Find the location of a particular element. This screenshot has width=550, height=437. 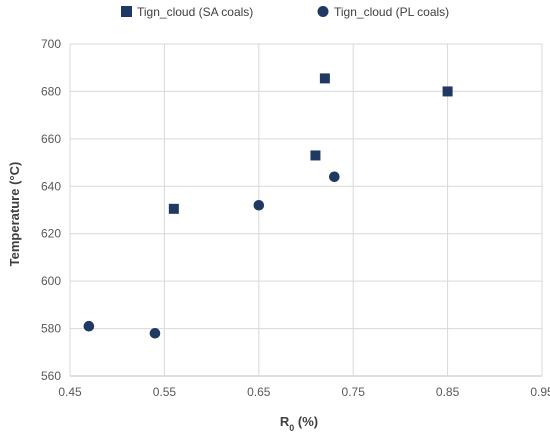

legend-marker-sa-coals is located at coordinates (126, 11).